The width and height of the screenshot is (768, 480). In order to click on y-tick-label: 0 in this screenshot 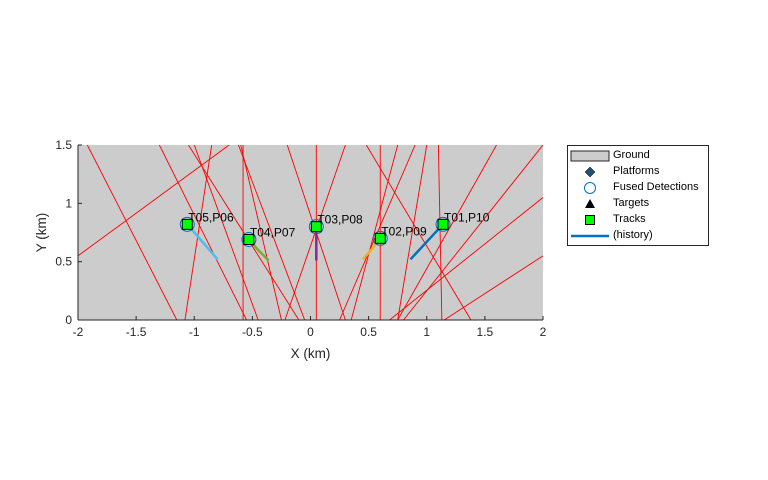, I will do `click(68, 320)`.